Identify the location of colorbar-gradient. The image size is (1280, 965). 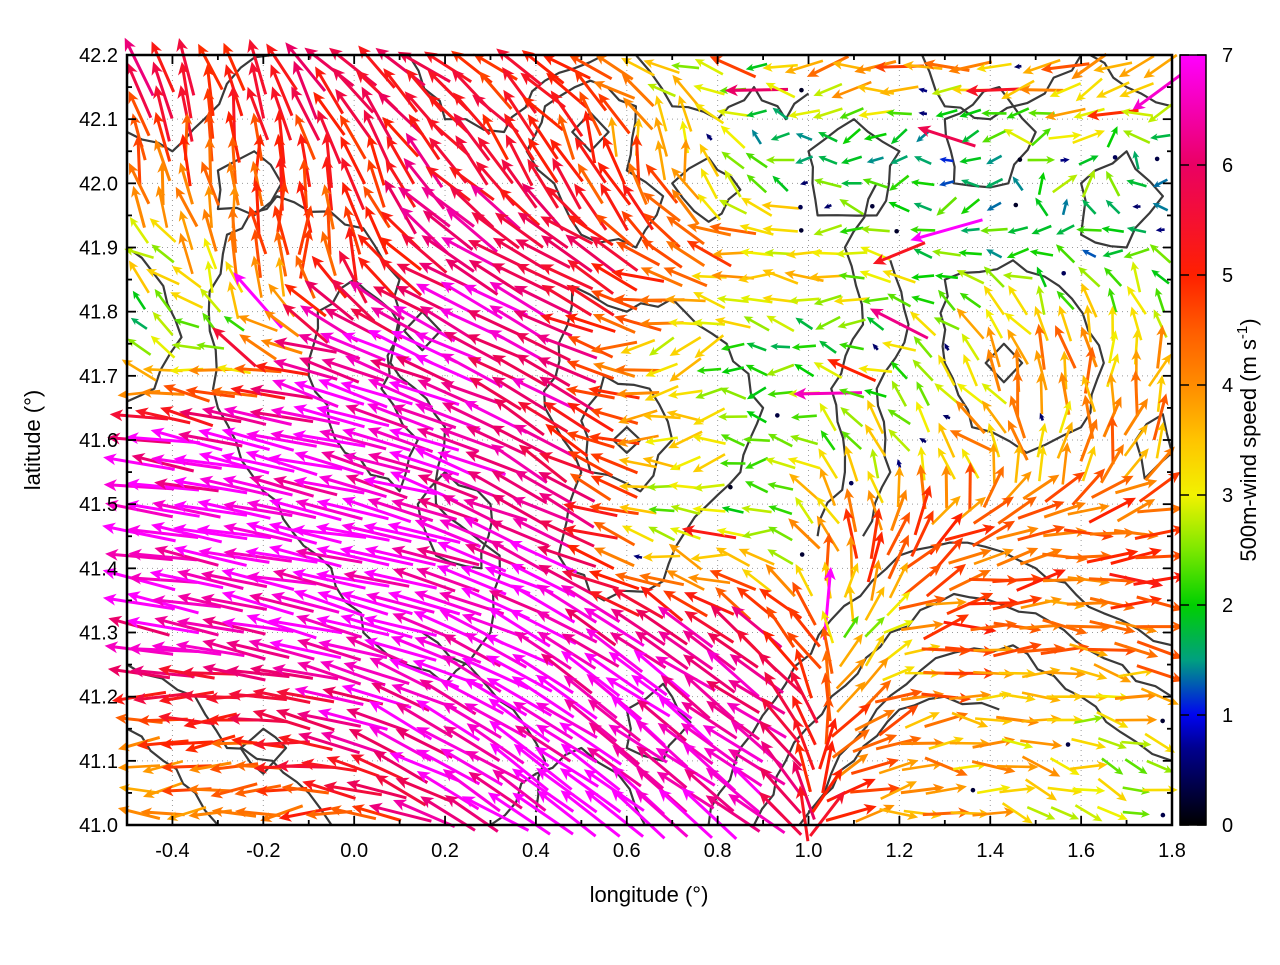
(1193, 440).